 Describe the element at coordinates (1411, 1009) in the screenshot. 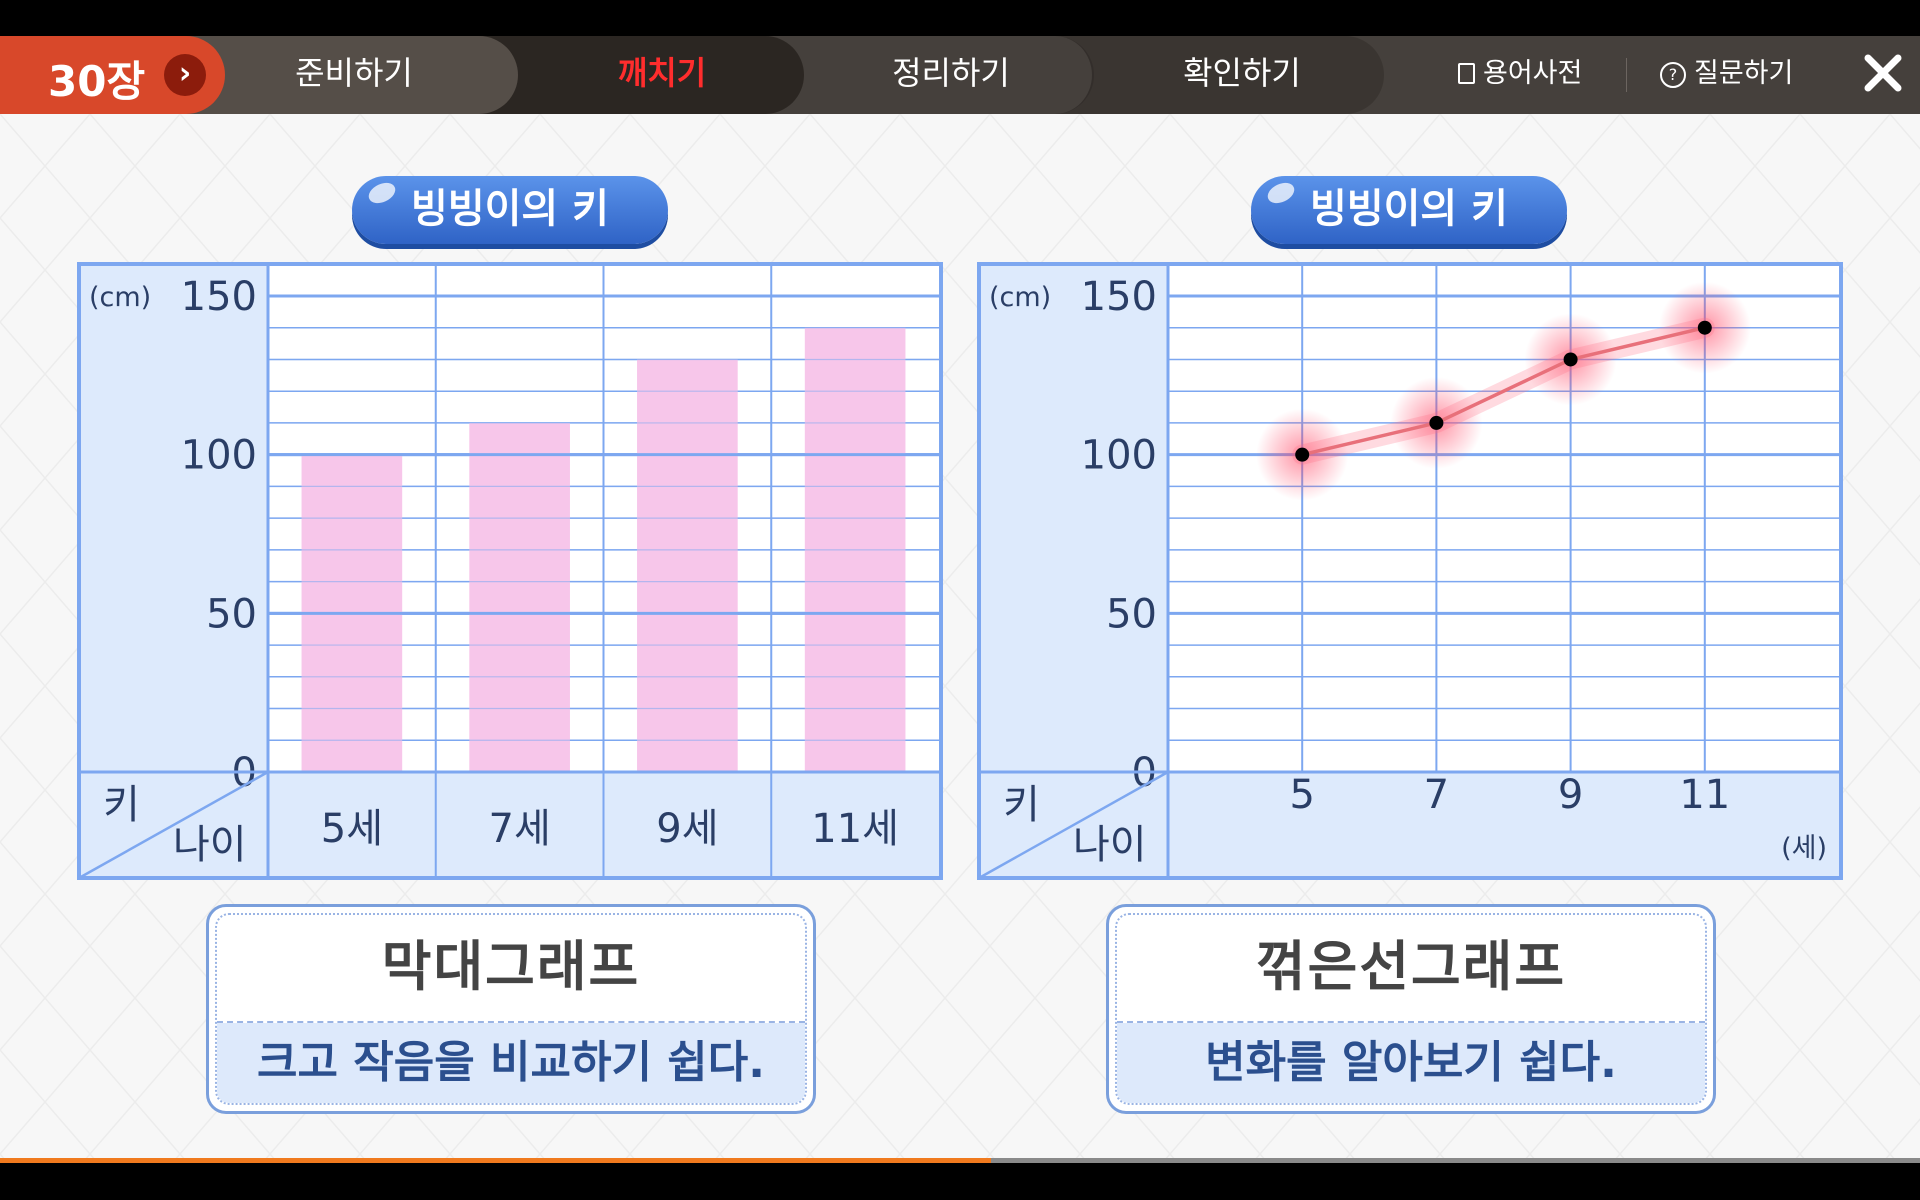

I see `line-graph-card: 꺾은선그래프 변화를 알아보기 쉽다.` at that location.